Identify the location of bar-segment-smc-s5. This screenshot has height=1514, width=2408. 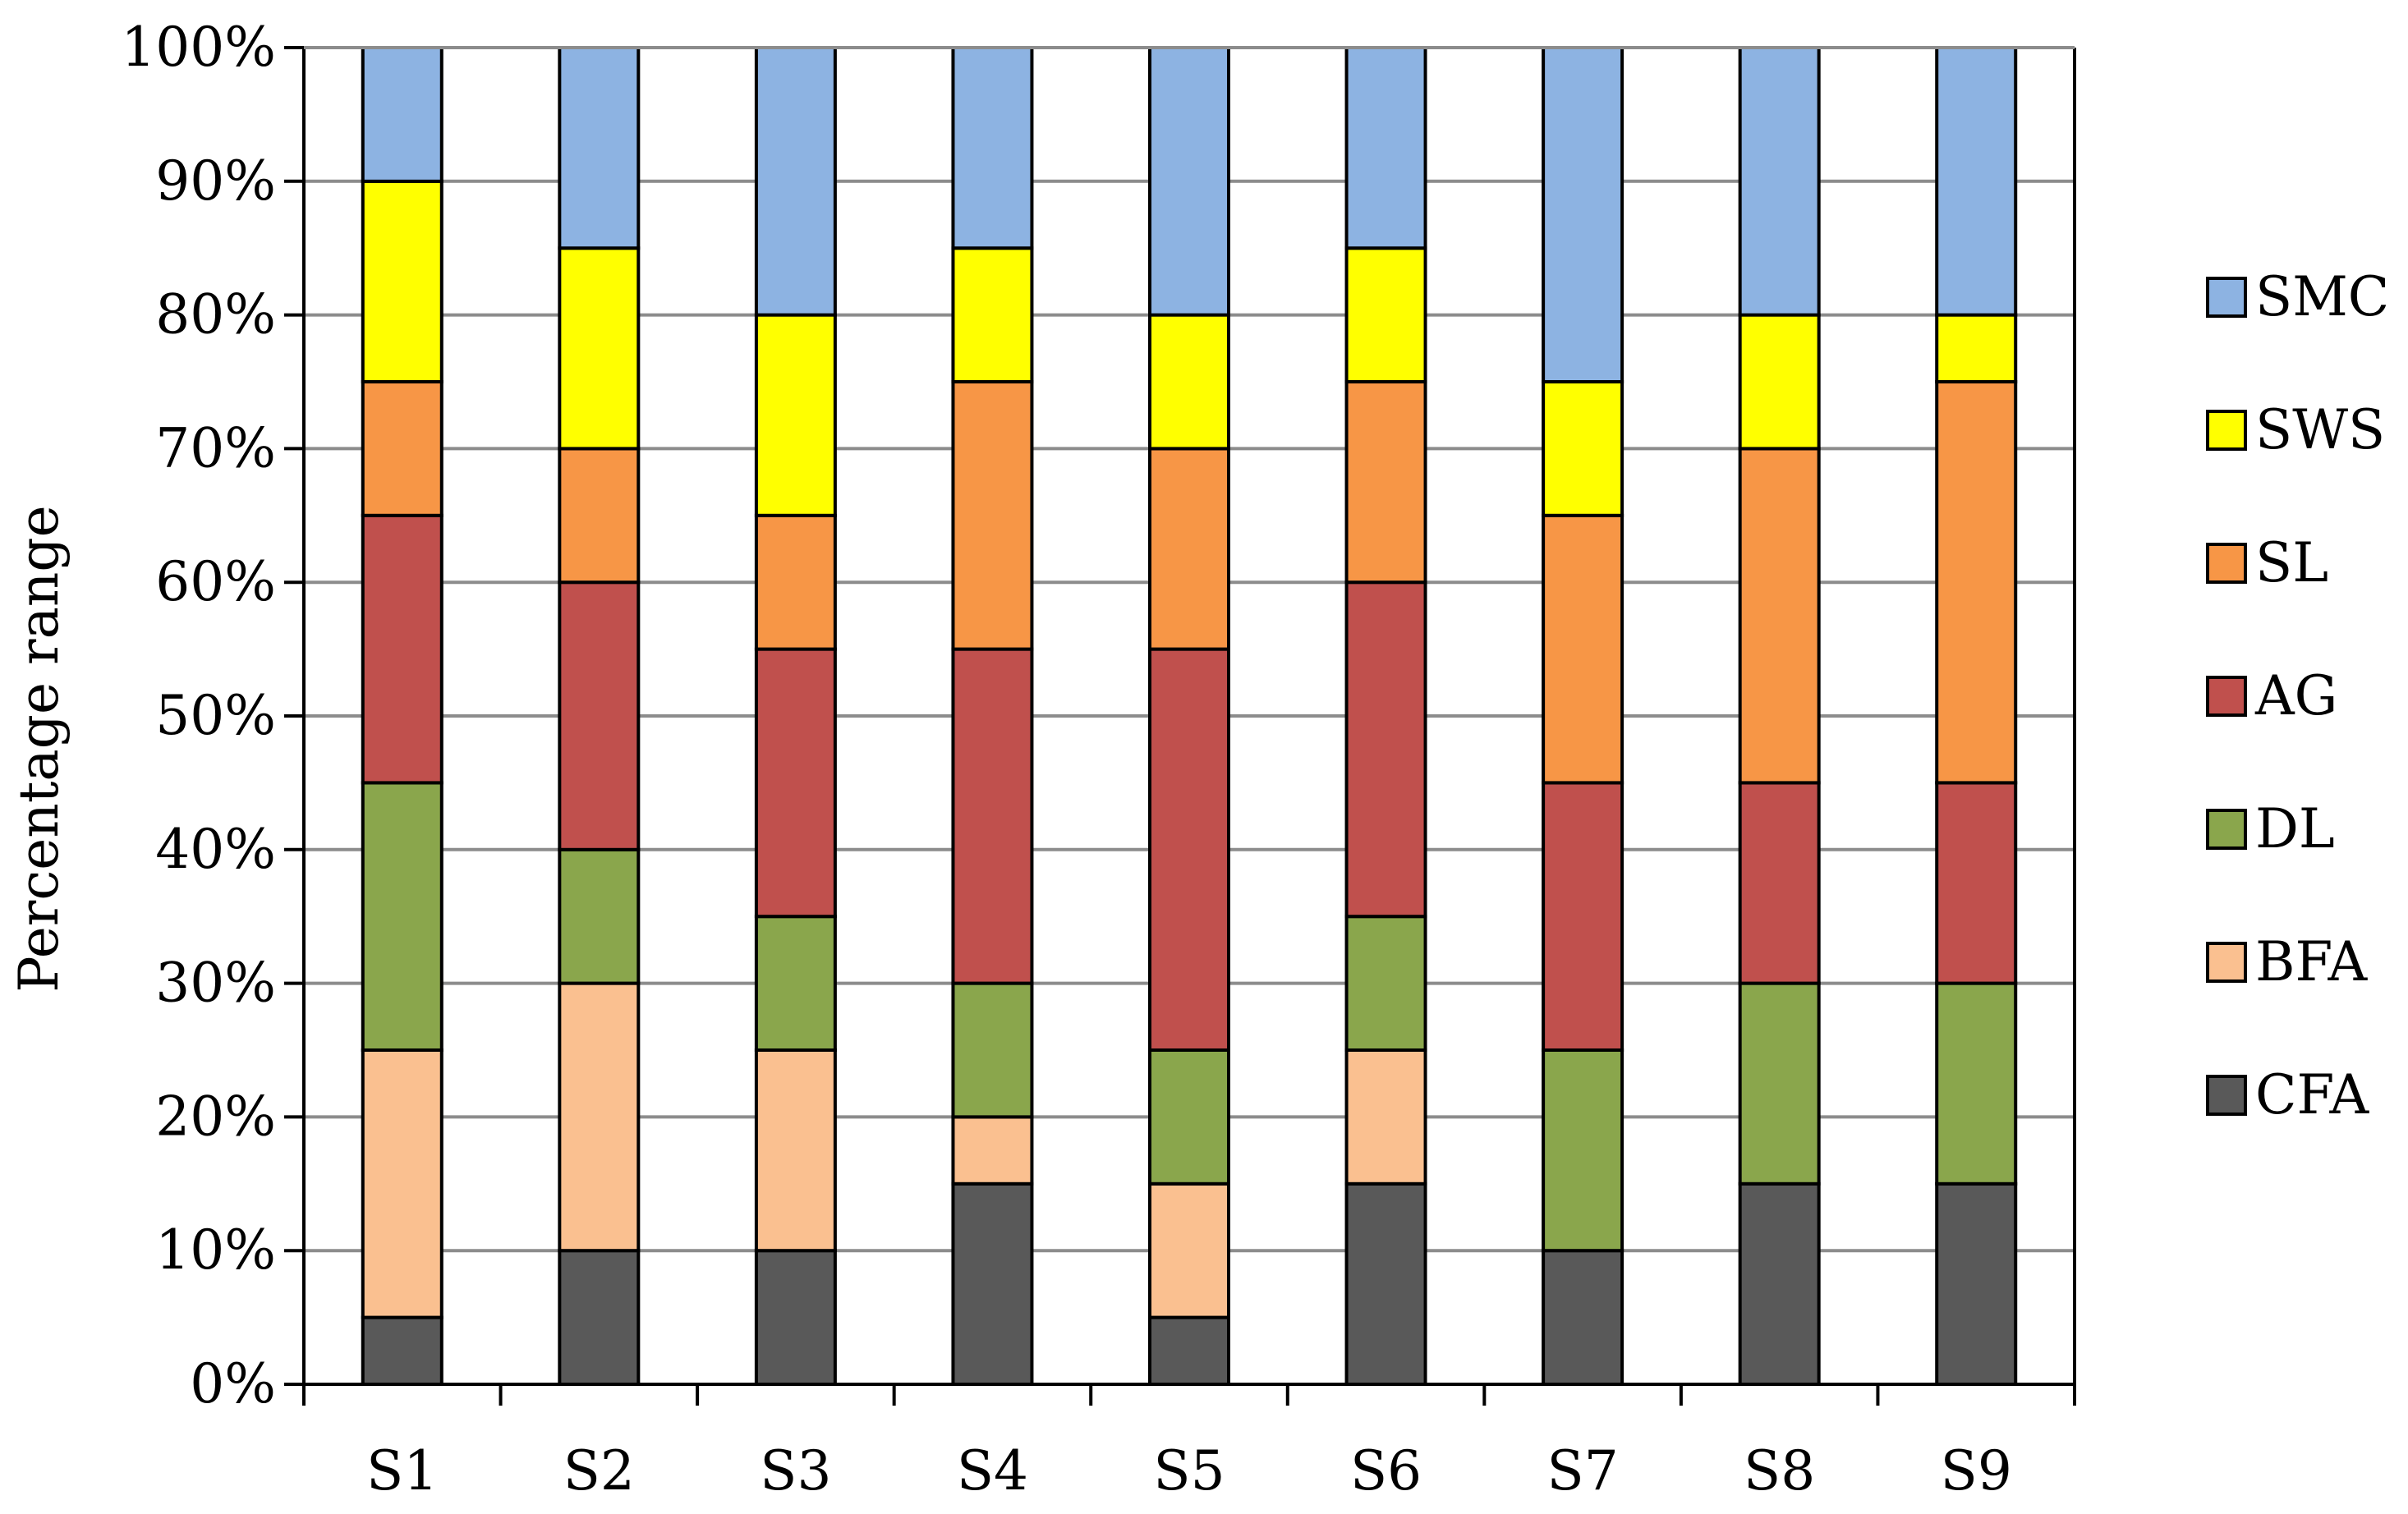
(1189, 181).